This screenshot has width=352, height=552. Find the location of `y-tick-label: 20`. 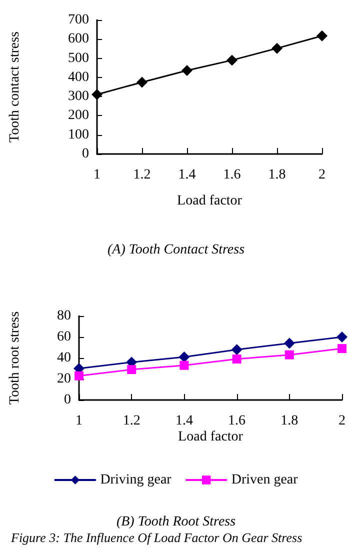

y-tick-label: 20 is located at coordinates (64, 379).